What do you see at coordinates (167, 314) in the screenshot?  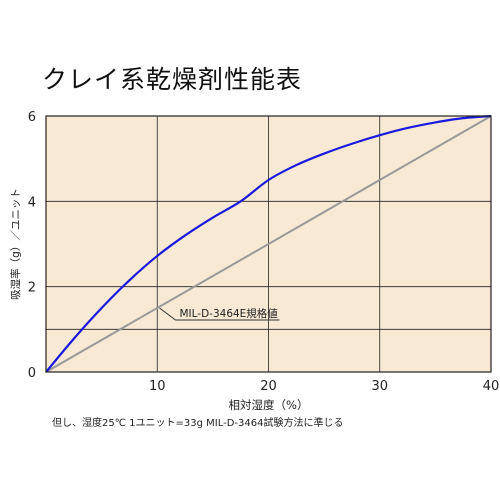 I see `annotation-leader` at bounding box center [167, 314].